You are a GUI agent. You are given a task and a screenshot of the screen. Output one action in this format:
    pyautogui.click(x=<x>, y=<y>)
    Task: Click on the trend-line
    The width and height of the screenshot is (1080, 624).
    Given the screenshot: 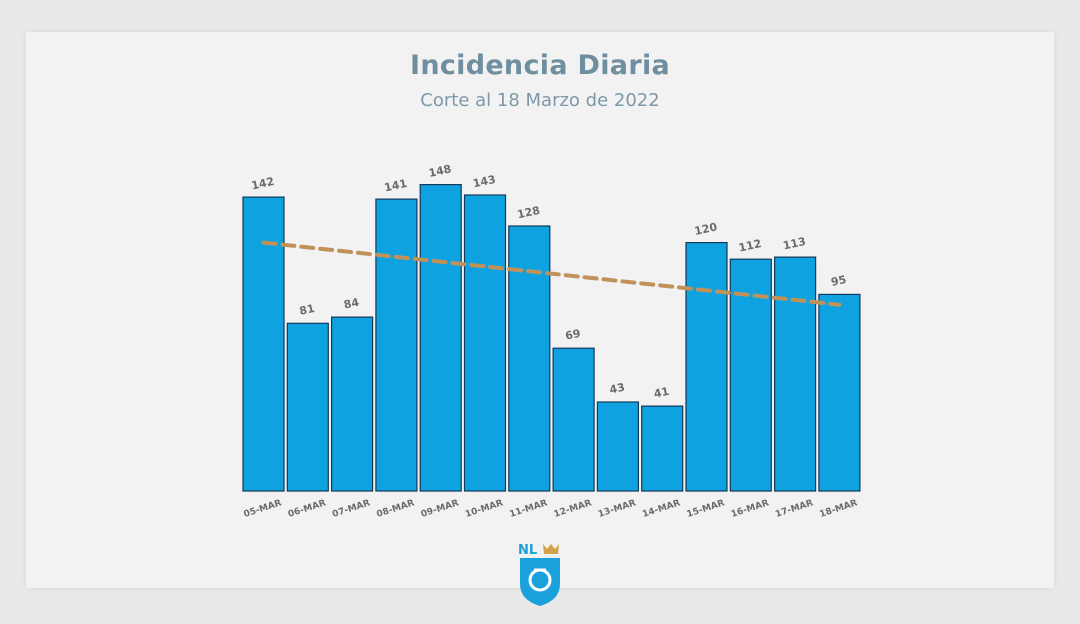 What is the action you would take?
    pyautogui.click(x=551, y=273)
    